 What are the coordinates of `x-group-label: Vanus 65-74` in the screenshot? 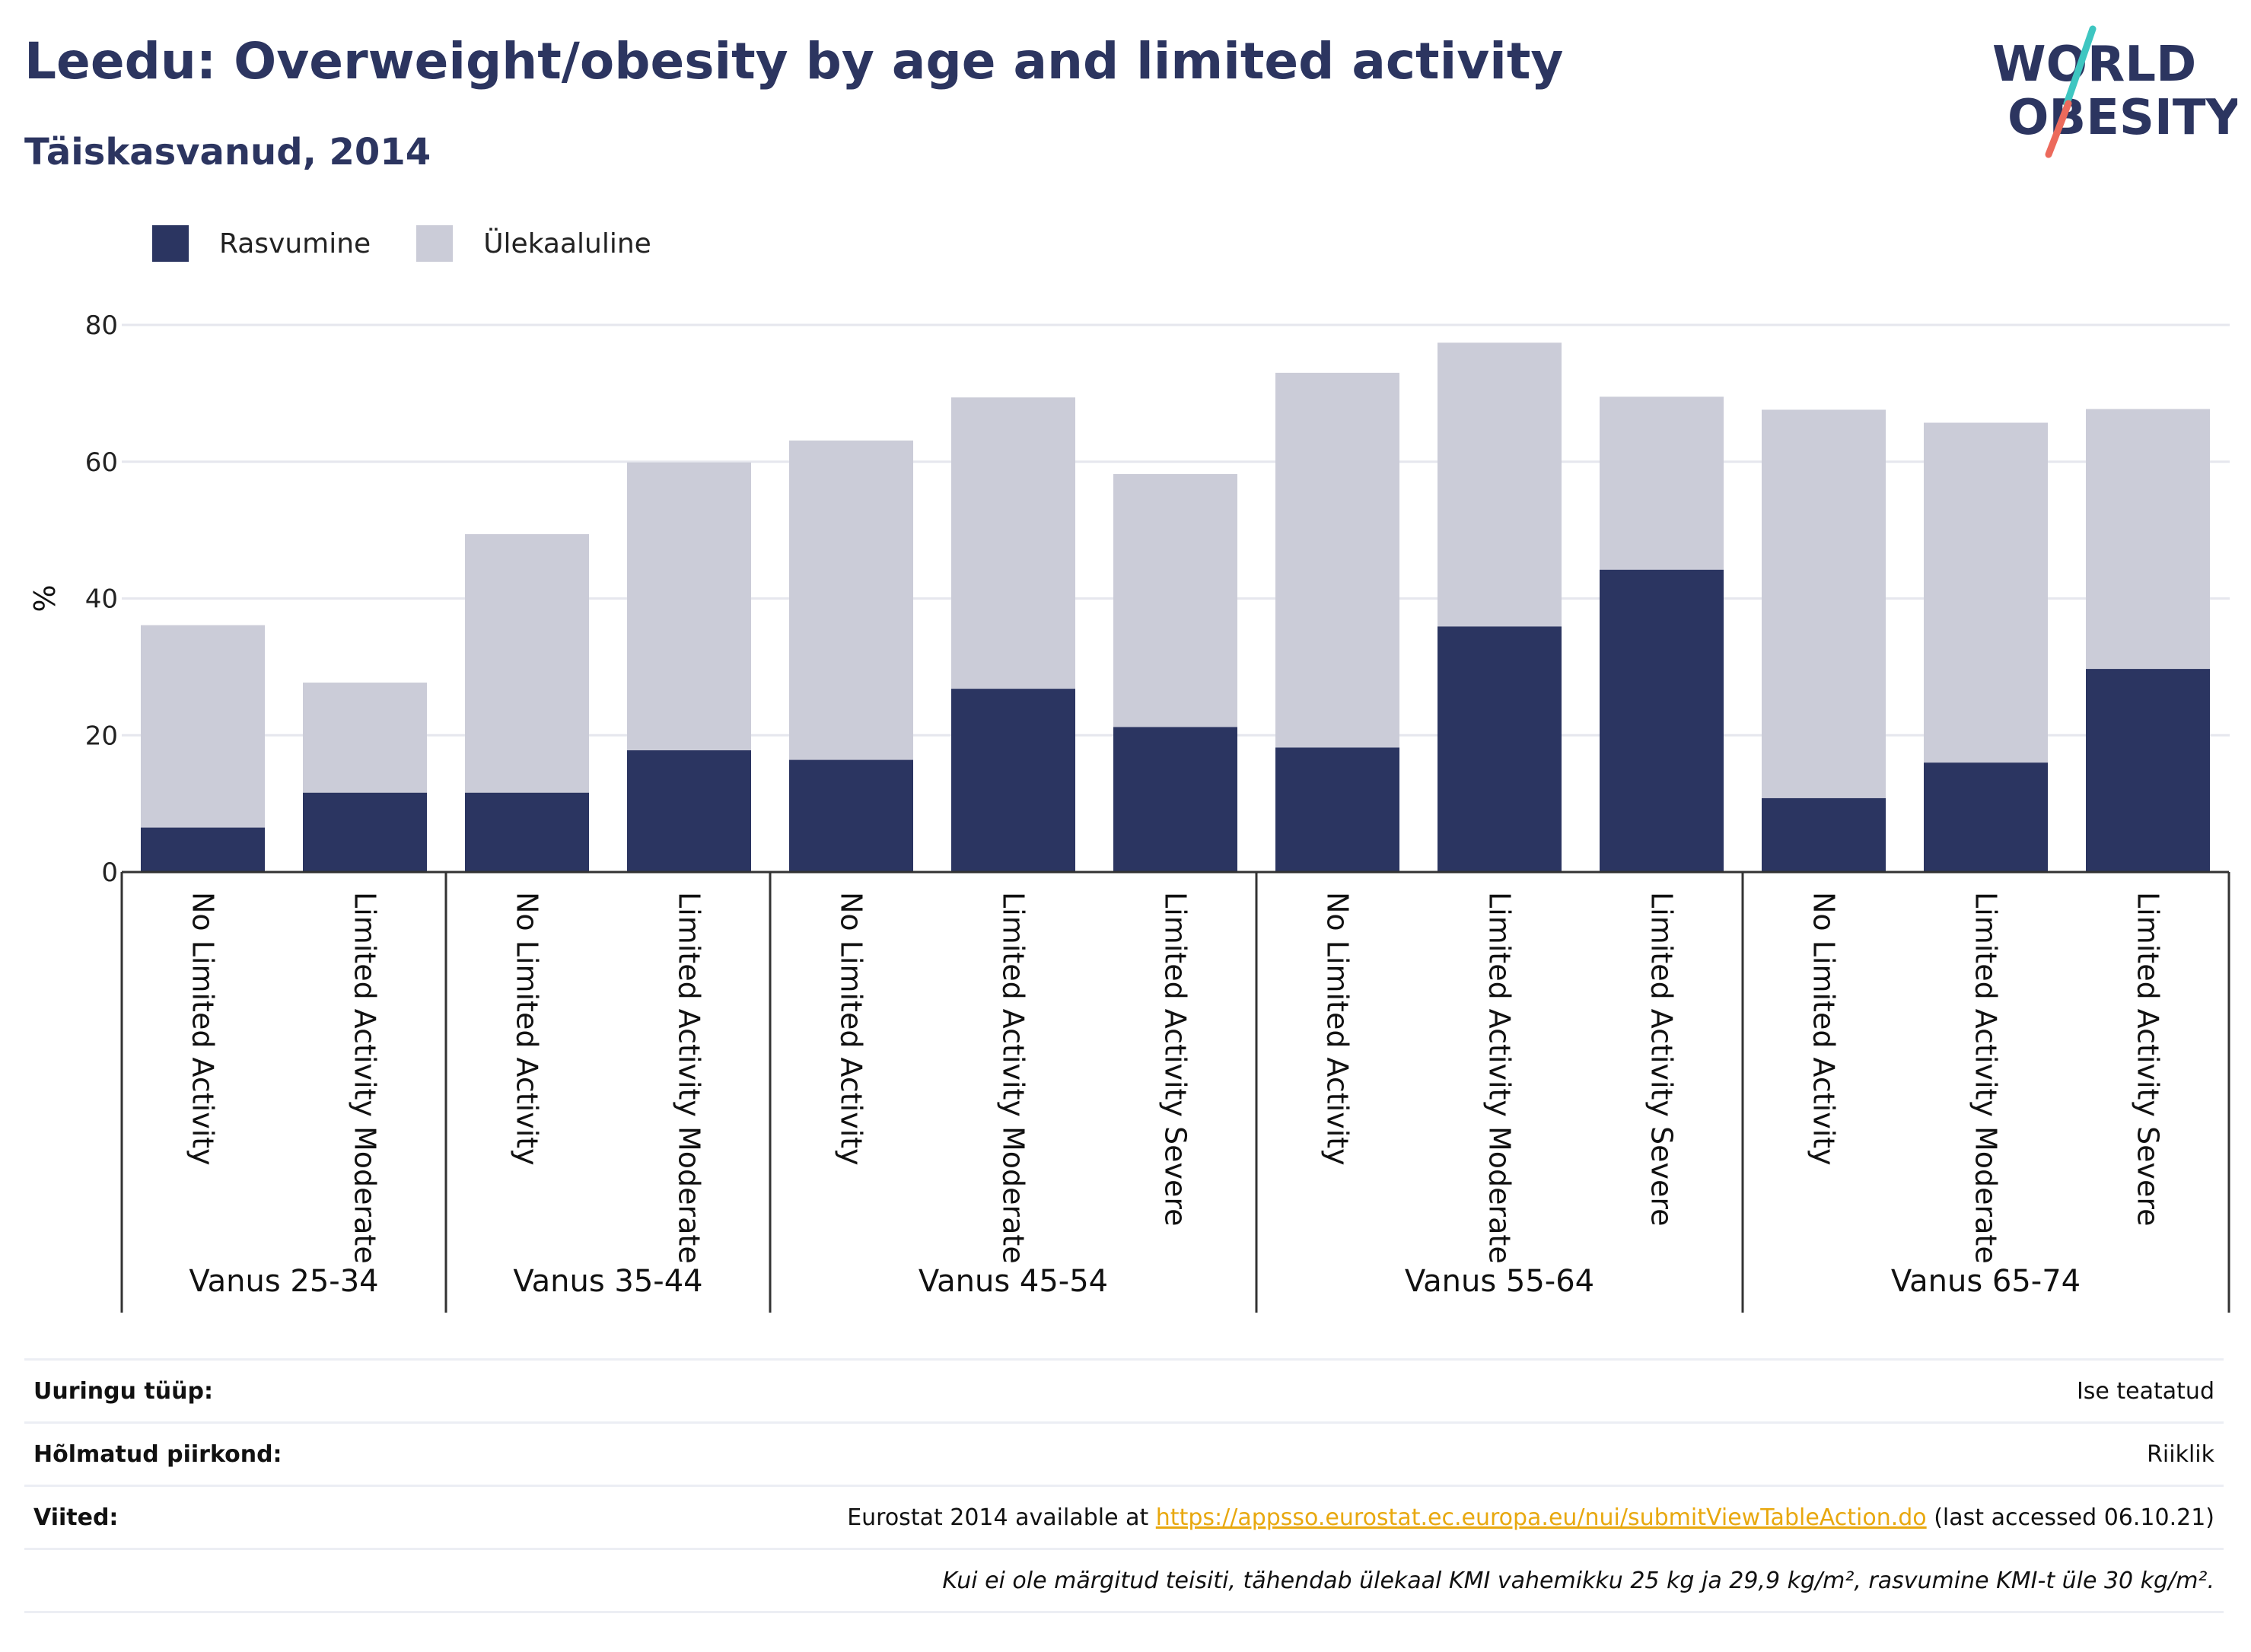 It's located at (1986, 1281).